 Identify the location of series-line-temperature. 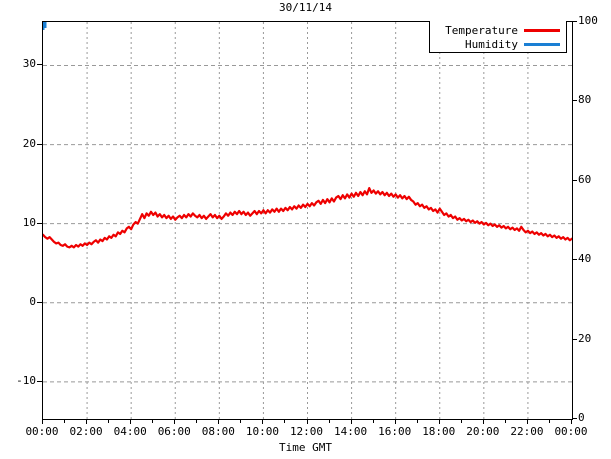
(307, 217).